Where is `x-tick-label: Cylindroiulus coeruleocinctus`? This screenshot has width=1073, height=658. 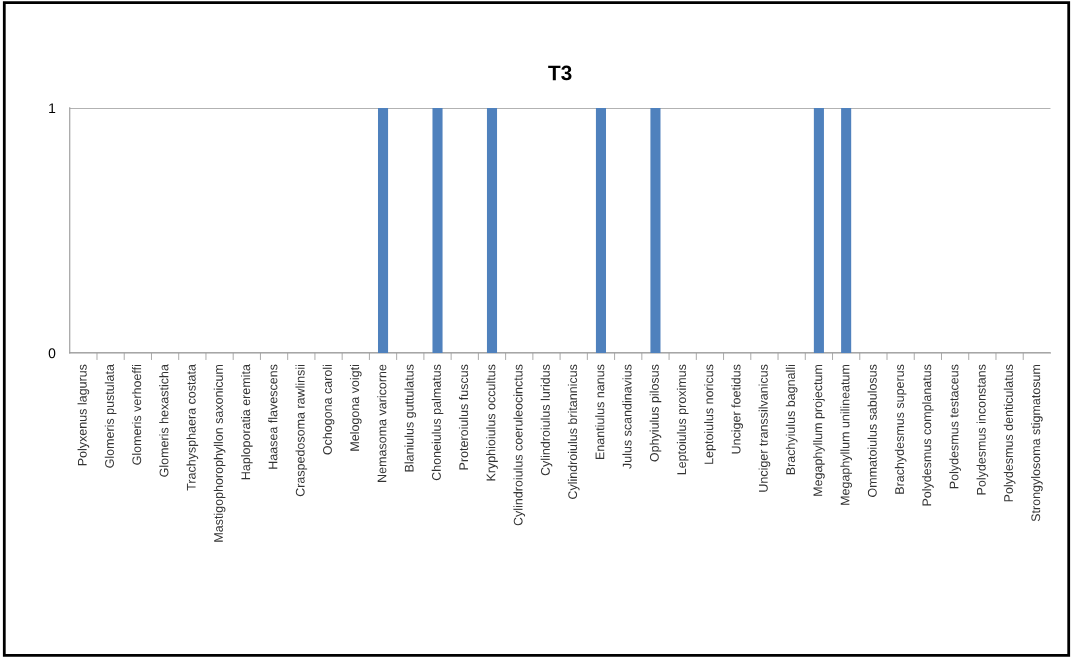
x-tick-label: Cylindroiulus coeruleocinctus is located at coordinates (519, 445).